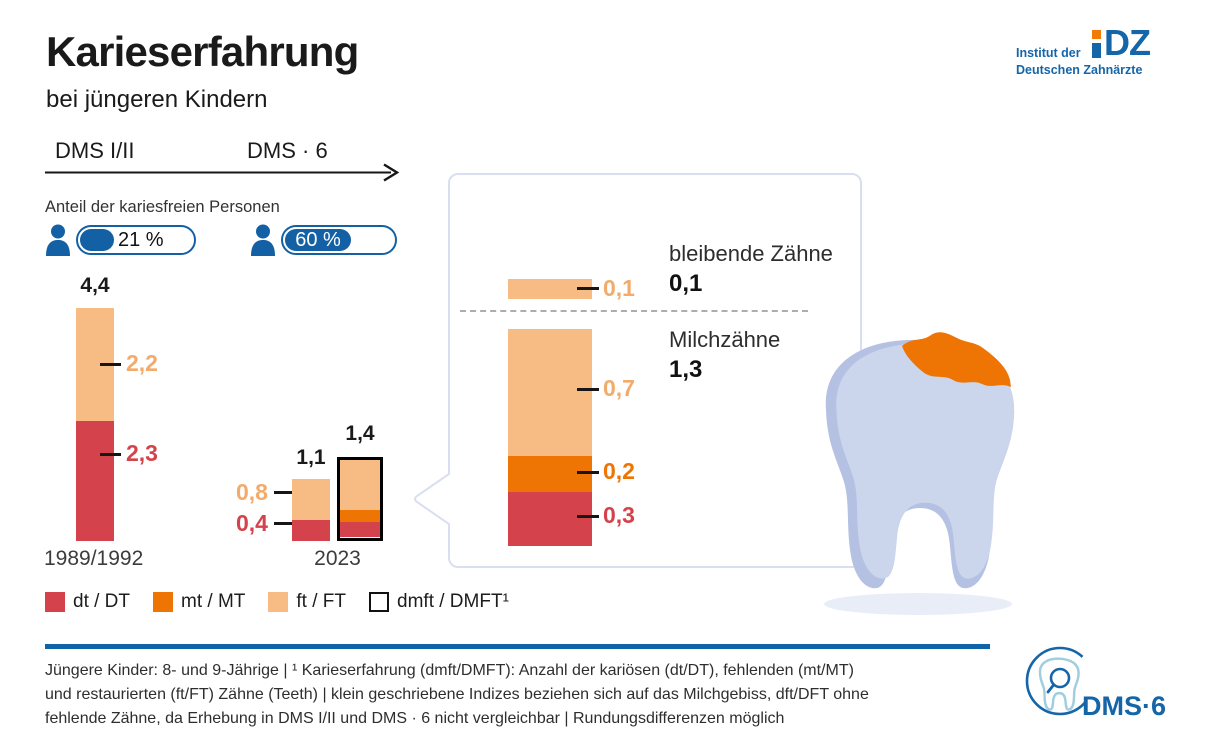 The image size is (1208, 754). I want to click on timeline-label-dms6: DMS · 6, so click(287, 150).